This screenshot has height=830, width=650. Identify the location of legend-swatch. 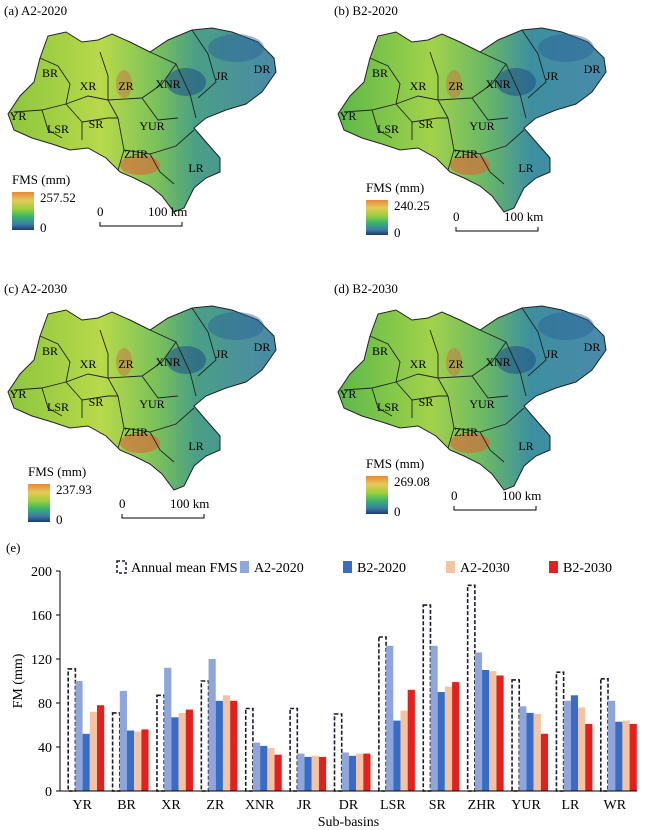
(553, 567).